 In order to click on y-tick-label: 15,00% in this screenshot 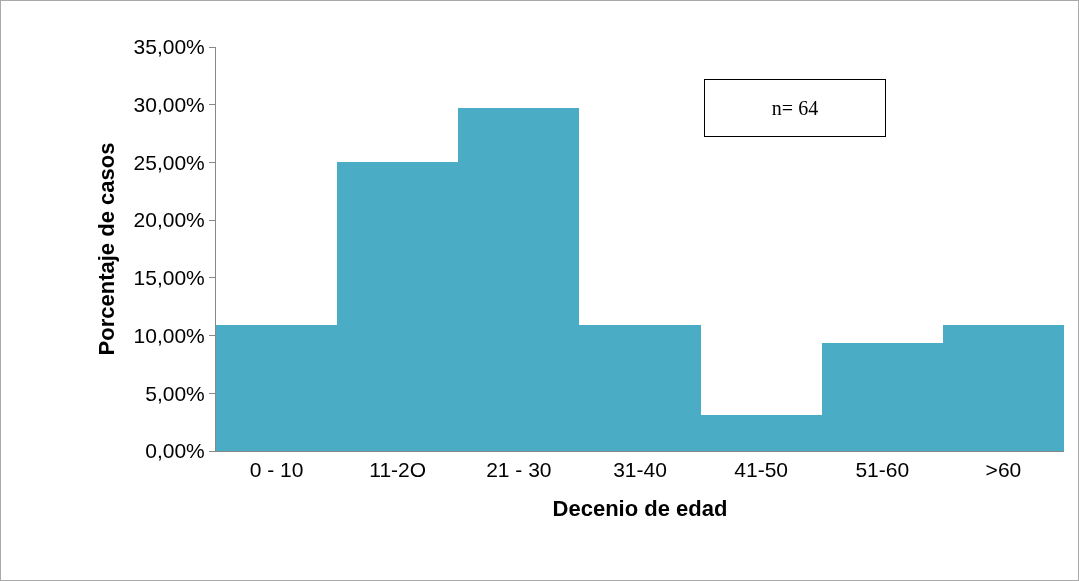, I will do `click(169, 278)`.